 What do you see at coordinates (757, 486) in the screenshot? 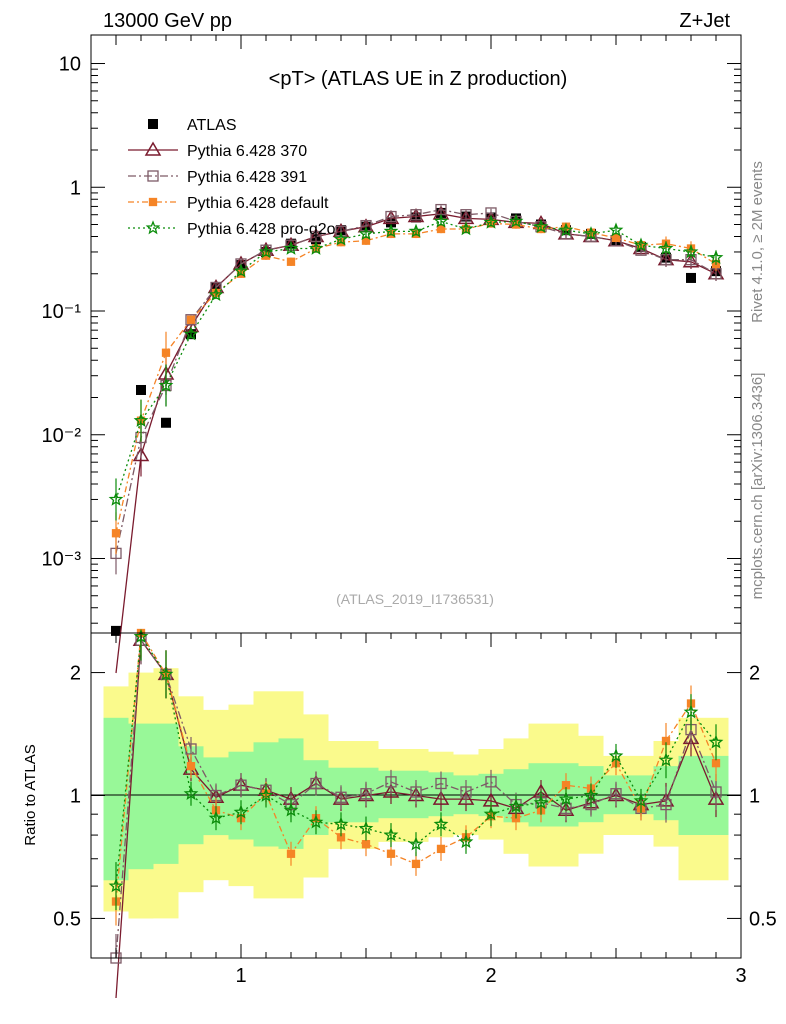
I see `mcplots-label: mcplots.cern.ch [arXiv:1306.3436]` at bounding box center [757, 486].